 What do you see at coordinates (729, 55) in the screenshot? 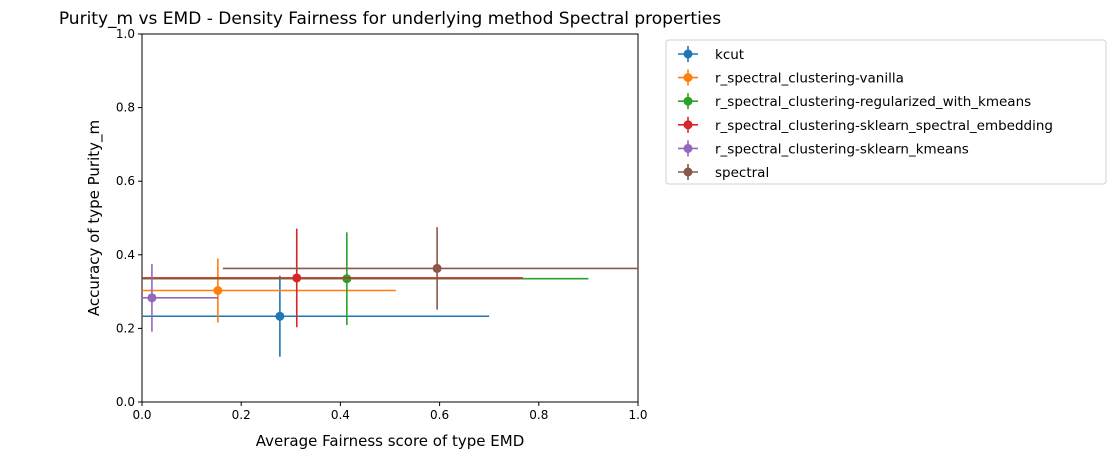
I see `legend-label: kcut` at bounding box center [729, 55].